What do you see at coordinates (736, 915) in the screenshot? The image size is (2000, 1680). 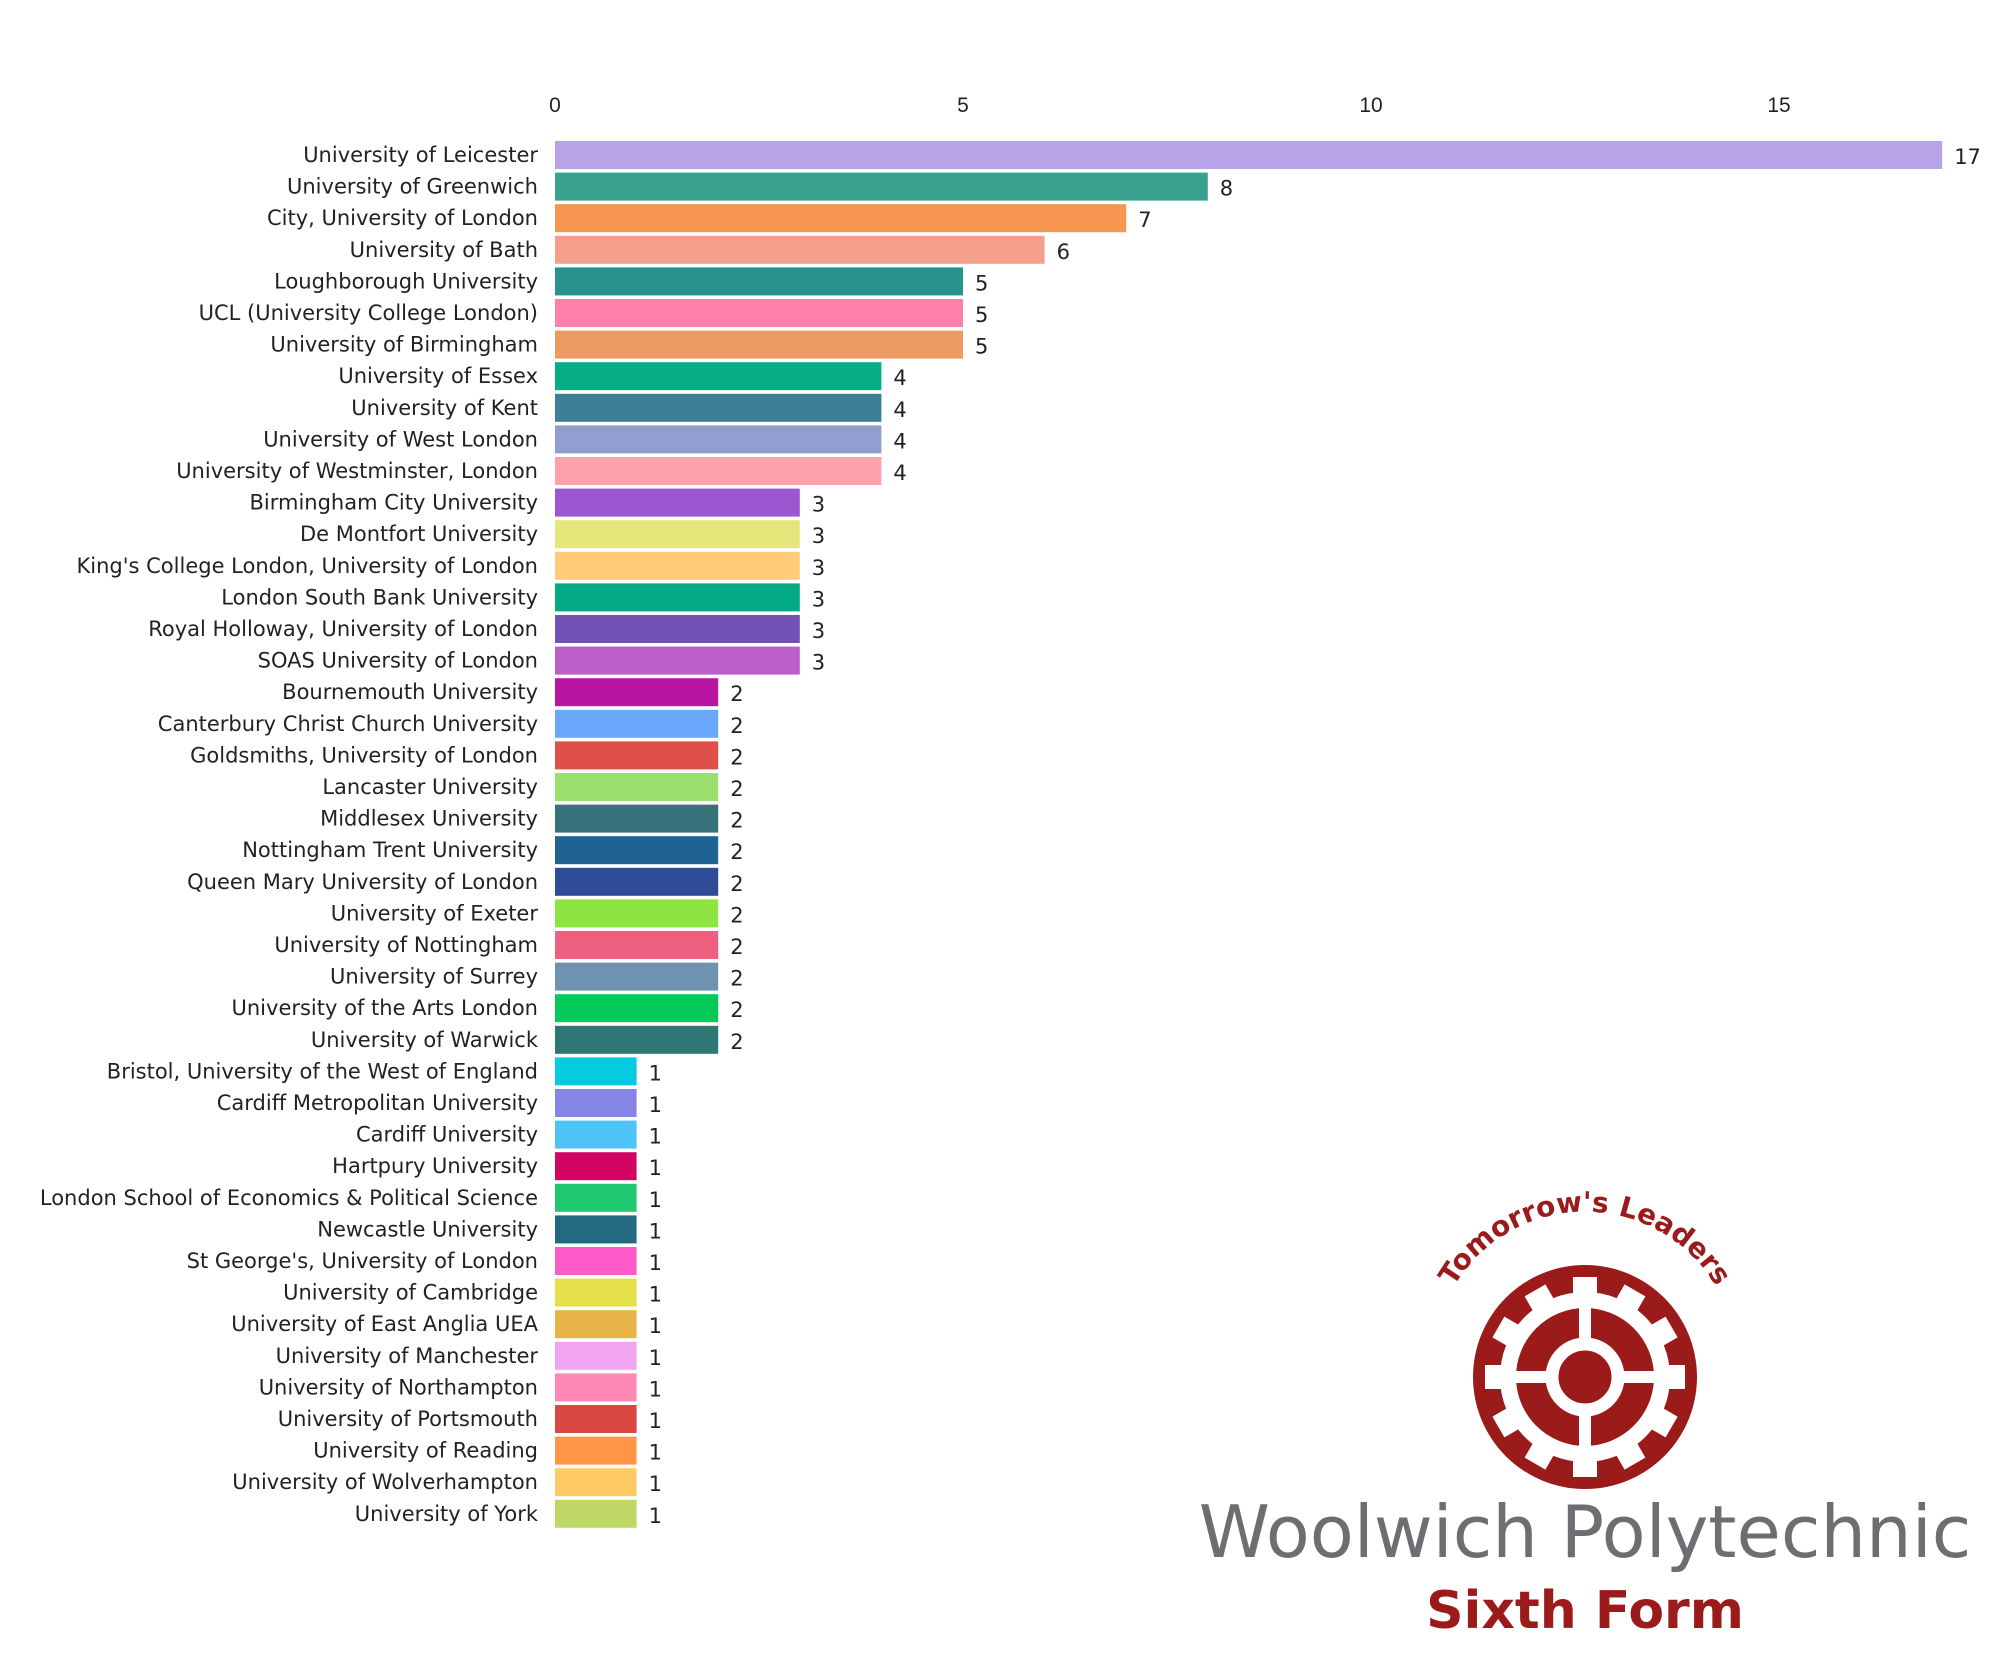 I see `value-label-24: 2` at bounding box center [736, 915].